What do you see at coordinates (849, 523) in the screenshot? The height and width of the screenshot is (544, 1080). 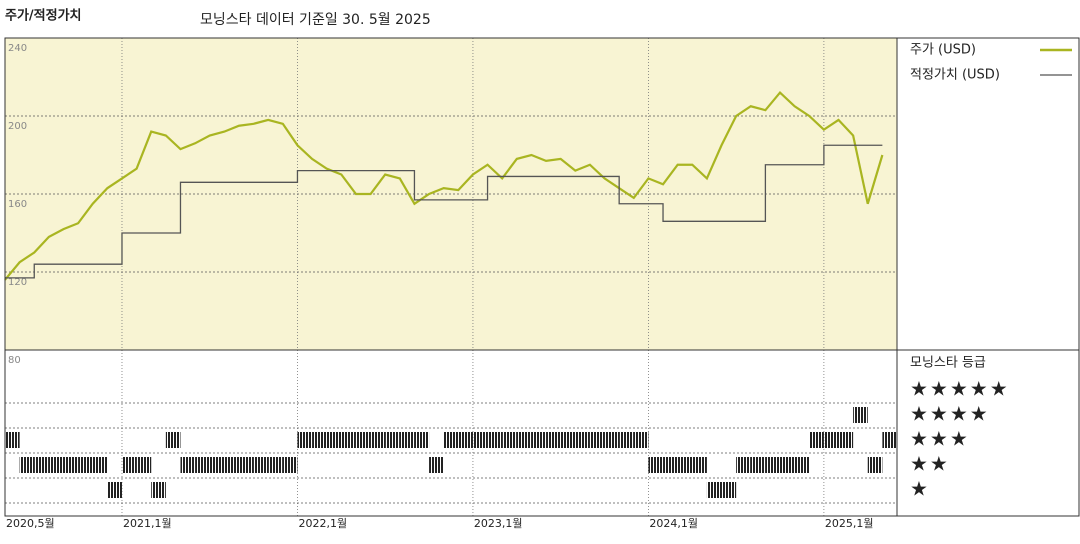 I see `x-tick-label: 2025,1월` at bounding box center [849, 523].